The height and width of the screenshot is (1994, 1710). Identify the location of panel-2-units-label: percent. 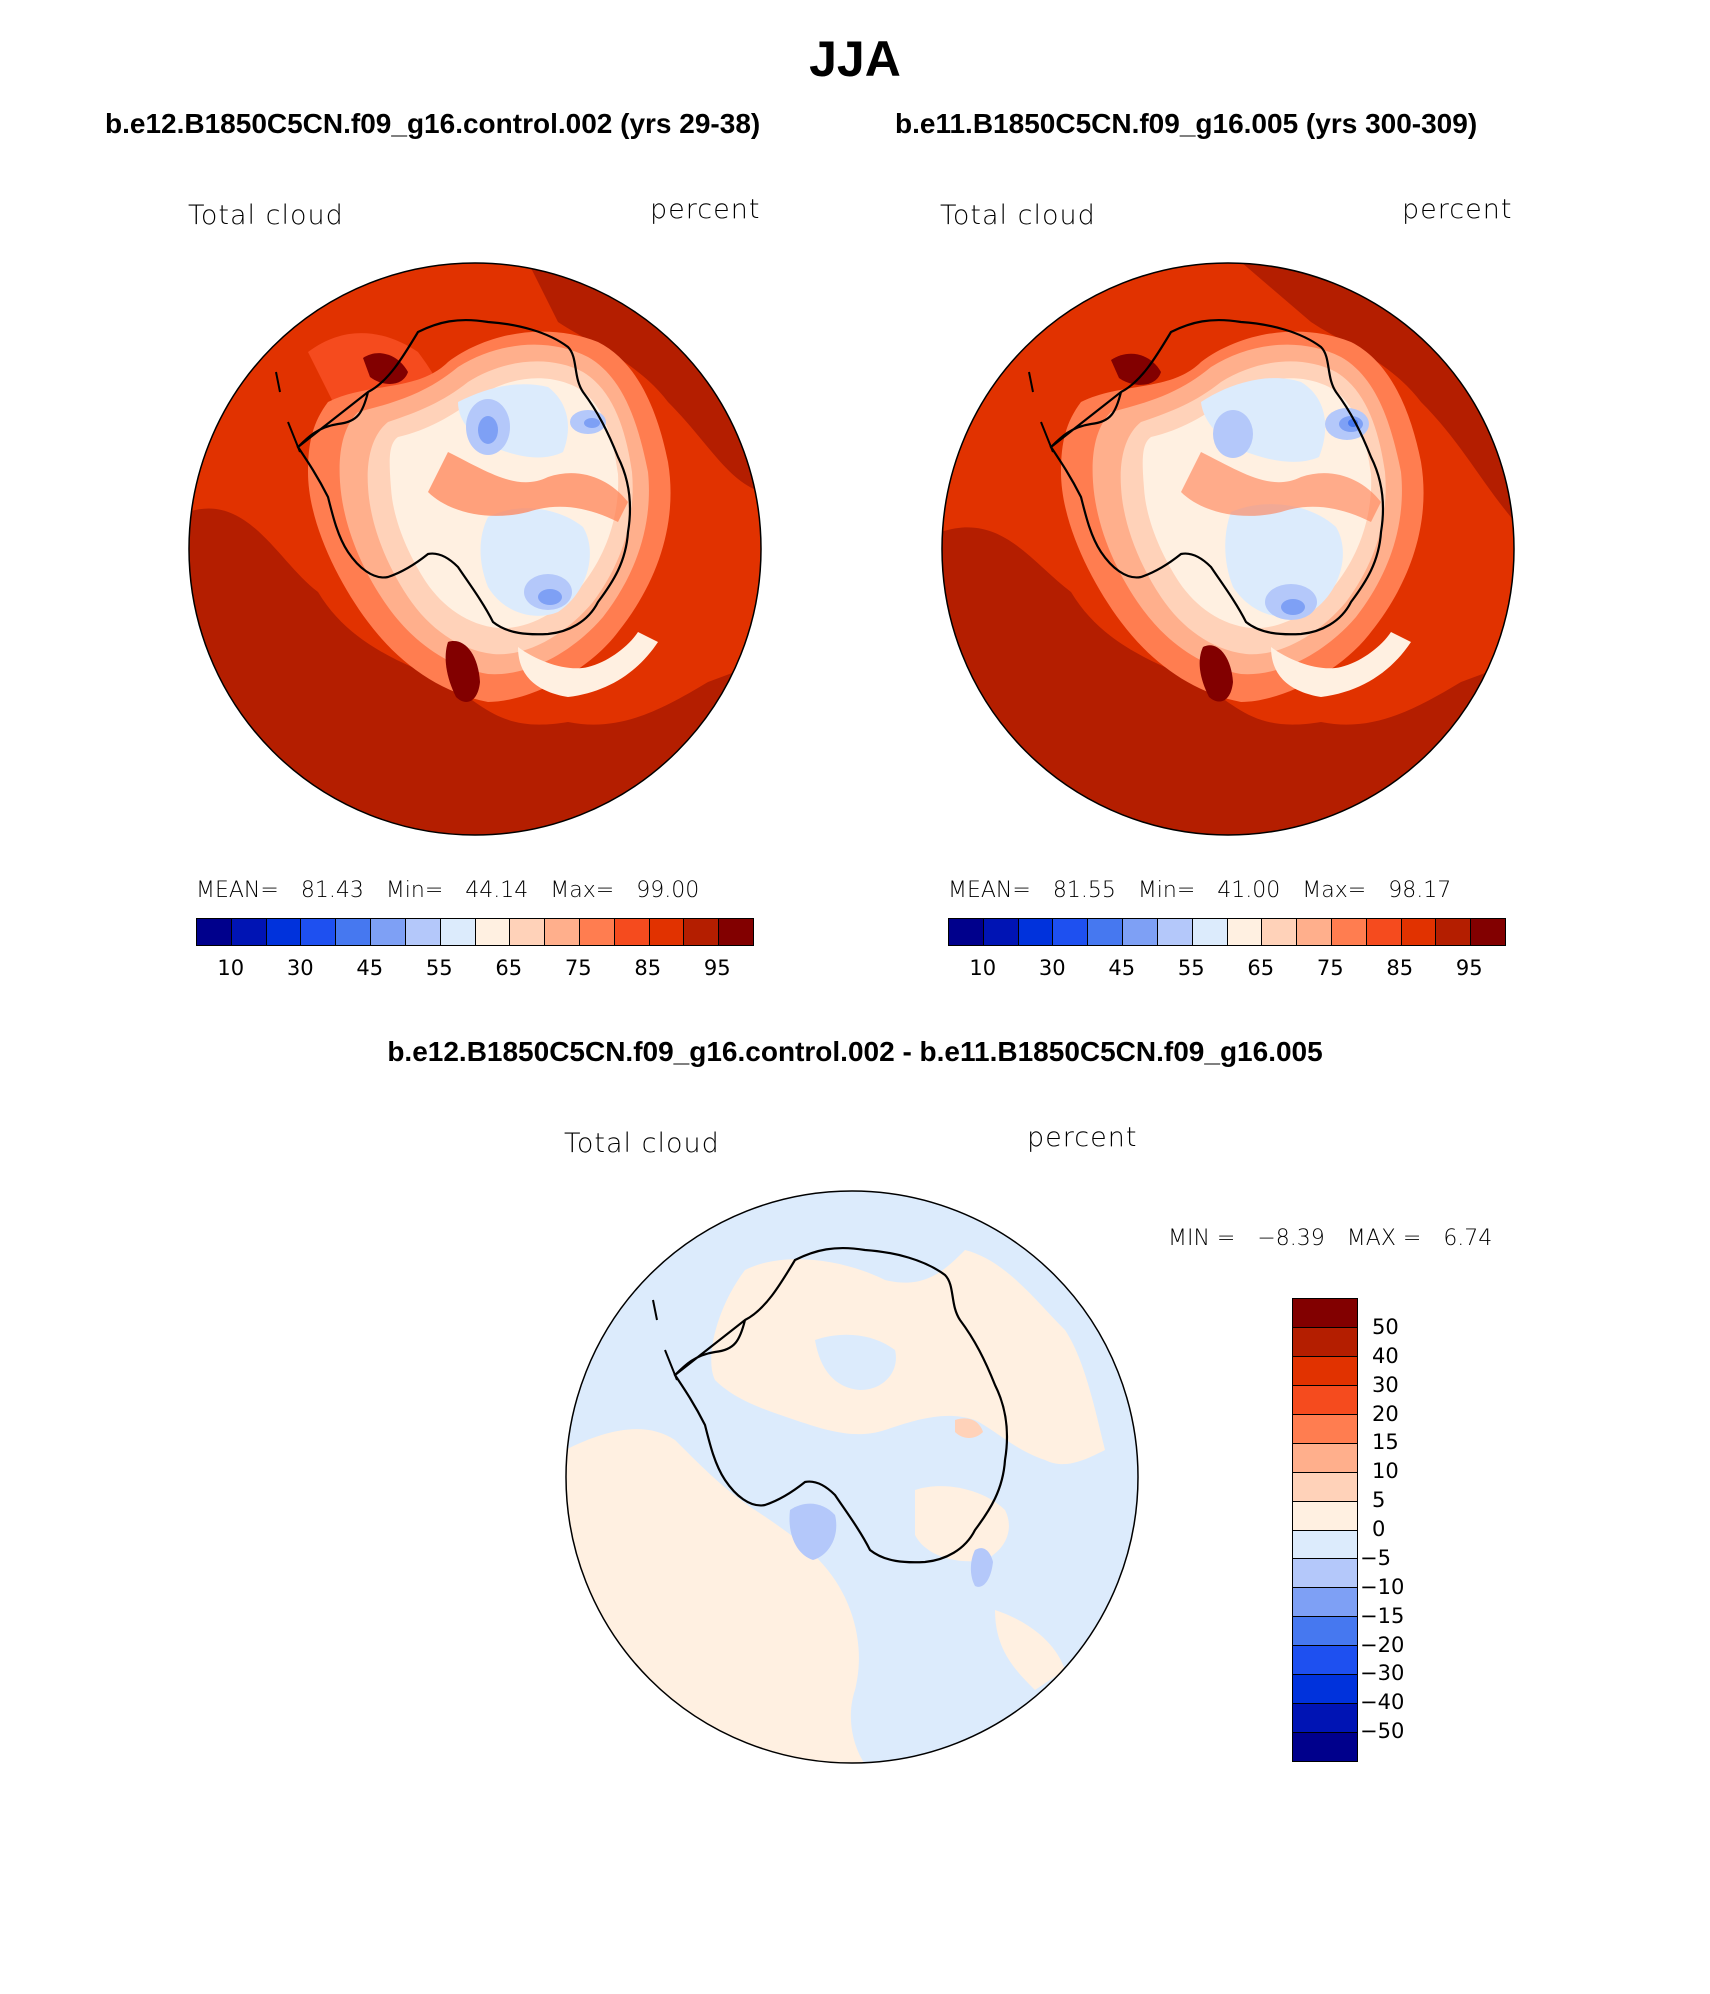
(1457, 209).